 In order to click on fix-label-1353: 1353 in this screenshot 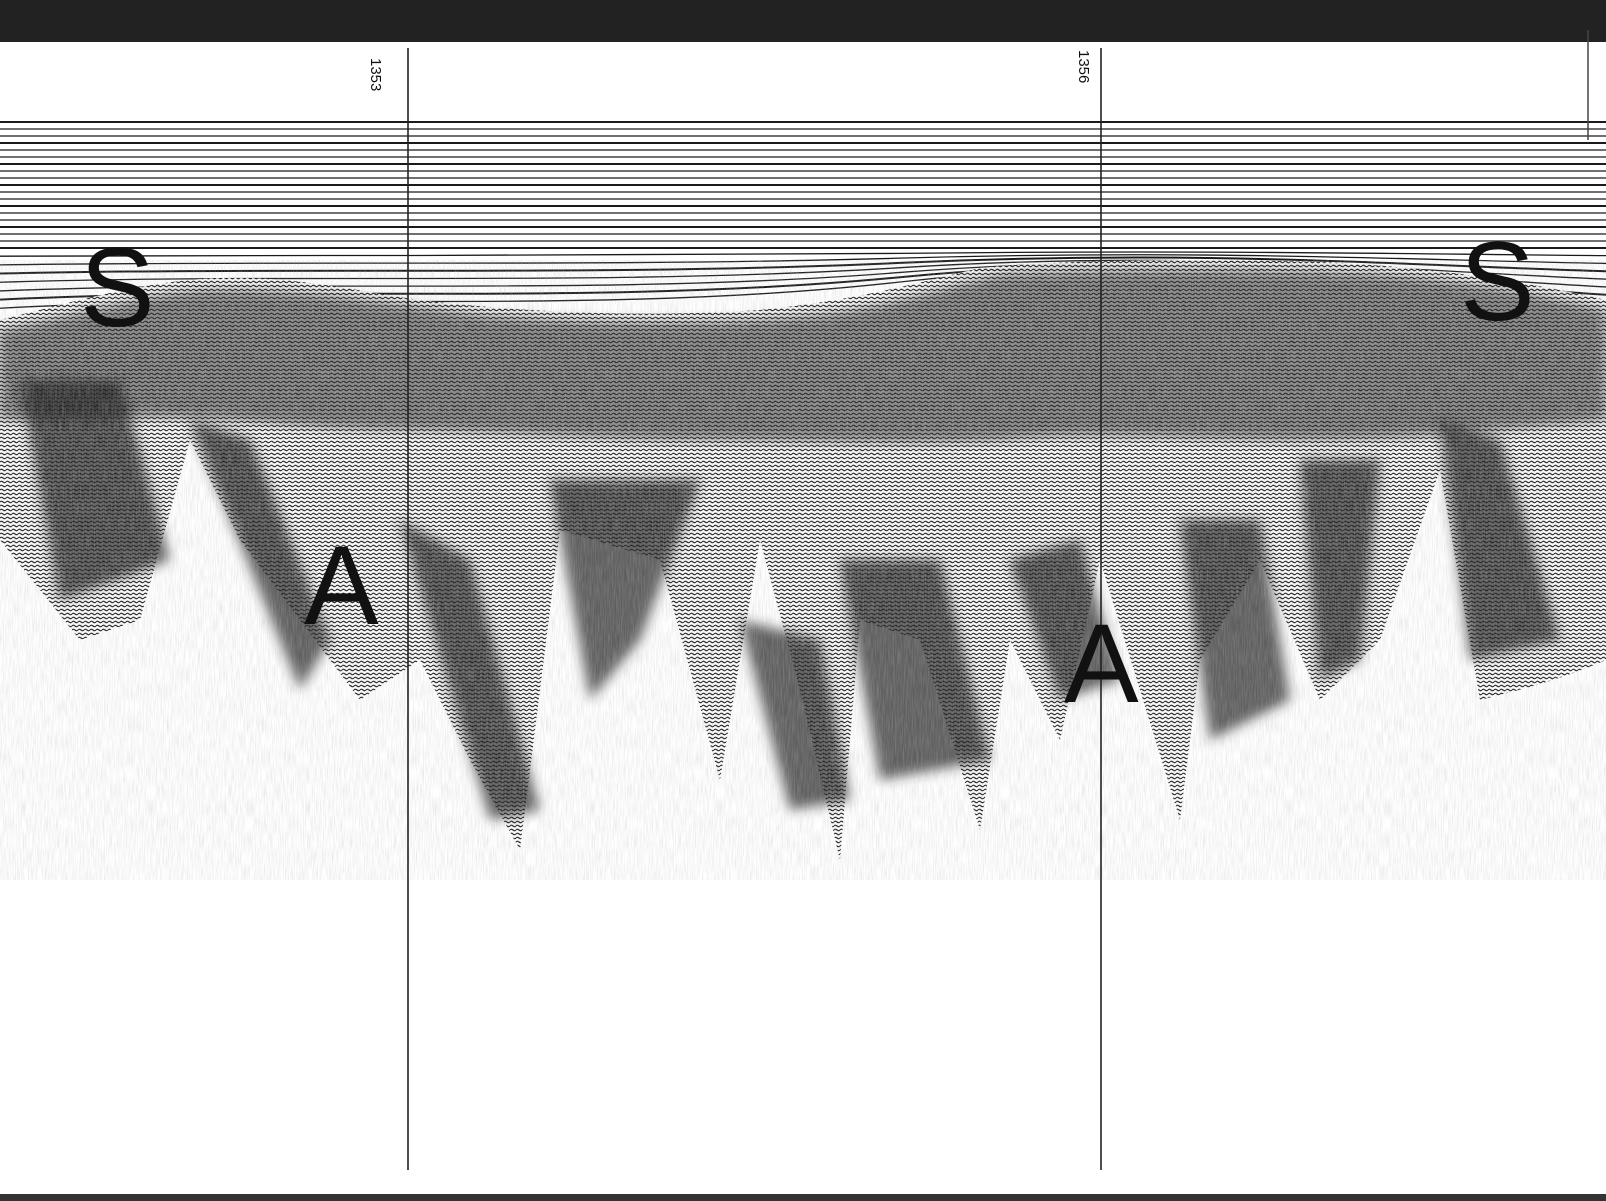, I will do `click(375, 75)`.